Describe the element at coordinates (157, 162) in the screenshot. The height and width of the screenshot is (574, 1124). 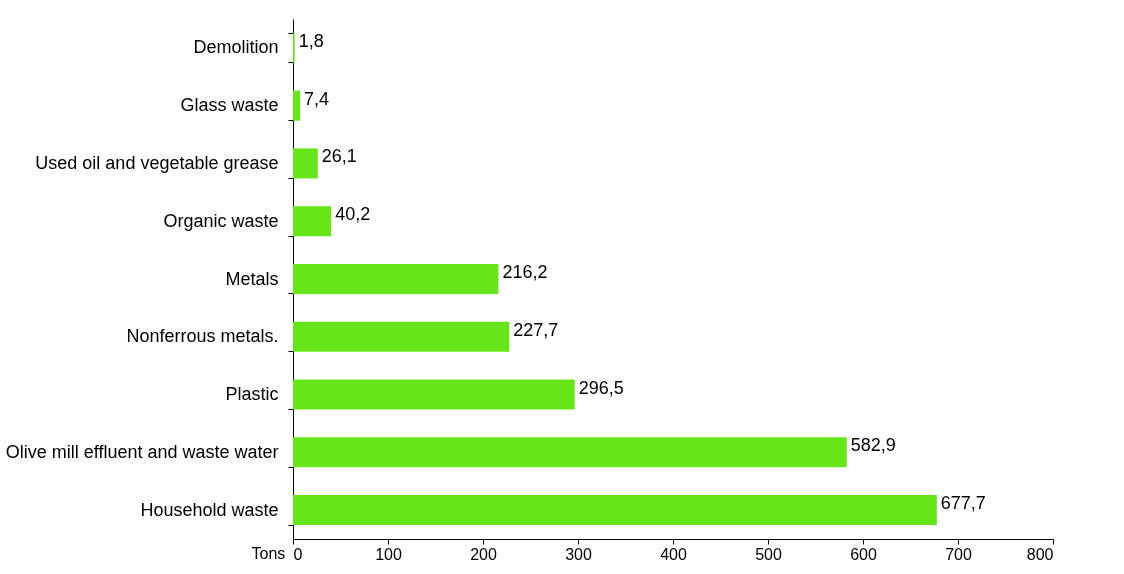
I see `y-tick-label: Used oil and vegetable grease` at that location.